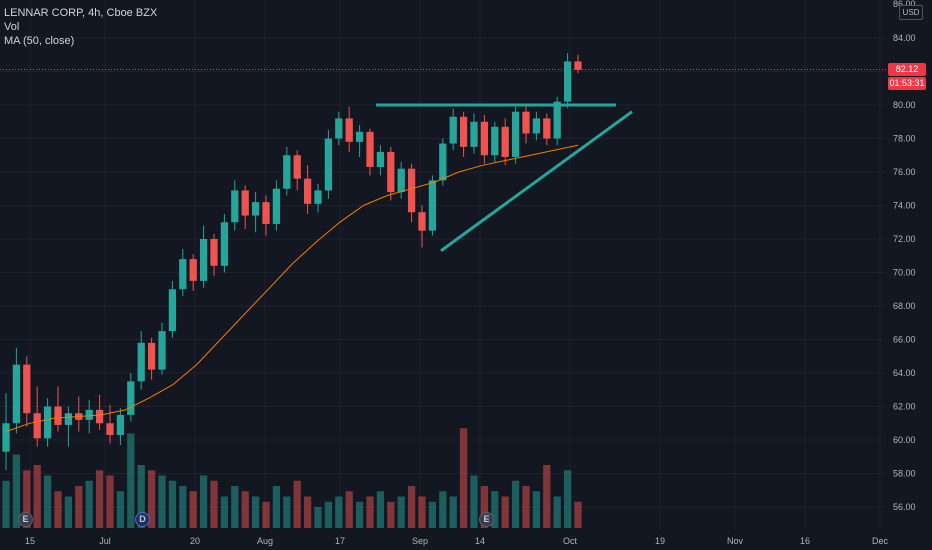 This screenshot has height=550, width=932. What do you see at coordinates (904, 4) in the screenshot?
I see `price-axis-label: 86.00` at bounding box center [904, 4].